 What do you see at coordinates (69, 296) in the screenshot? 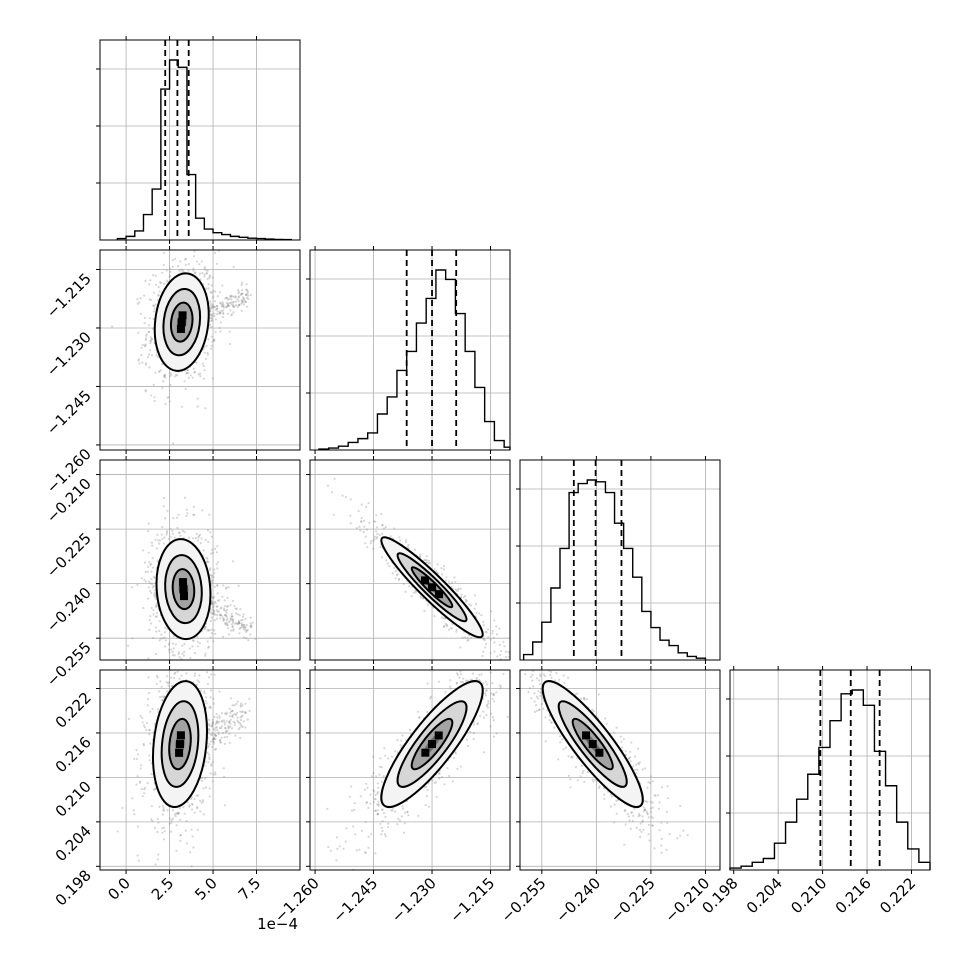
I see `y-tick-label-1-3: −1.215` at bounding box center [69, 296].